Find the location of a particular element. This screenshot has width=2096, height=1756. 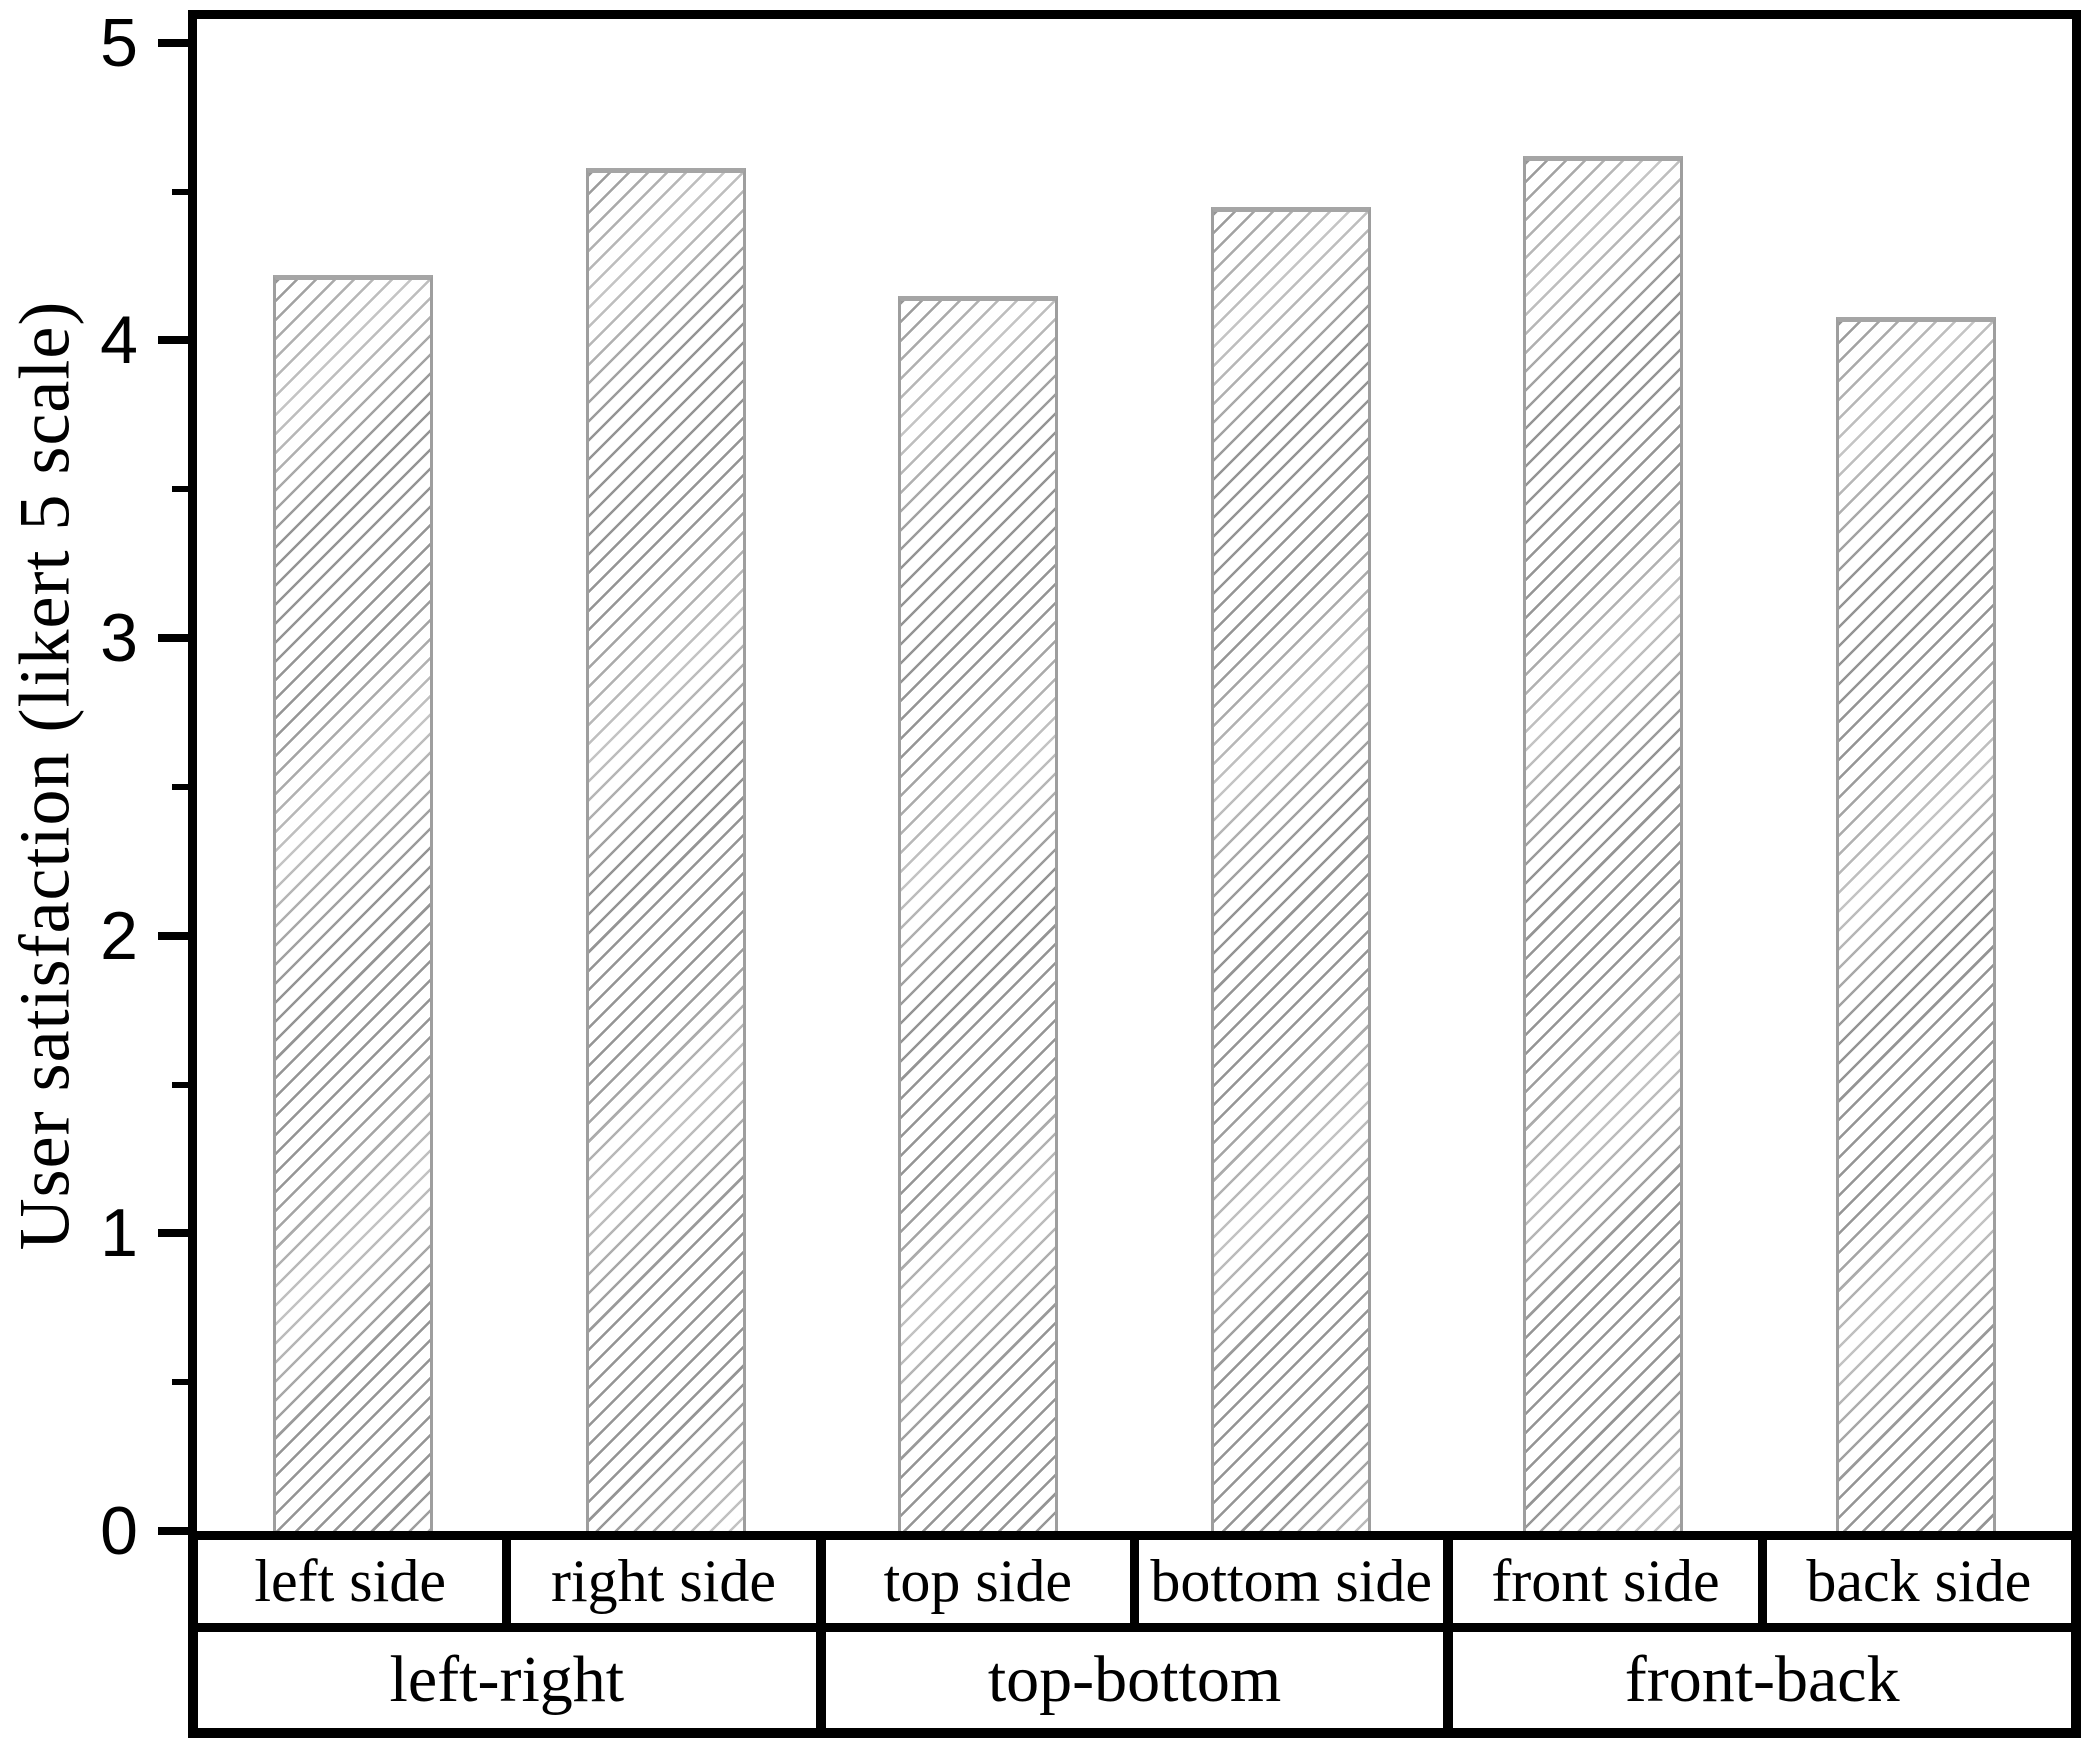

x-group-label: front-back is located at coordinates (1762, 1679).